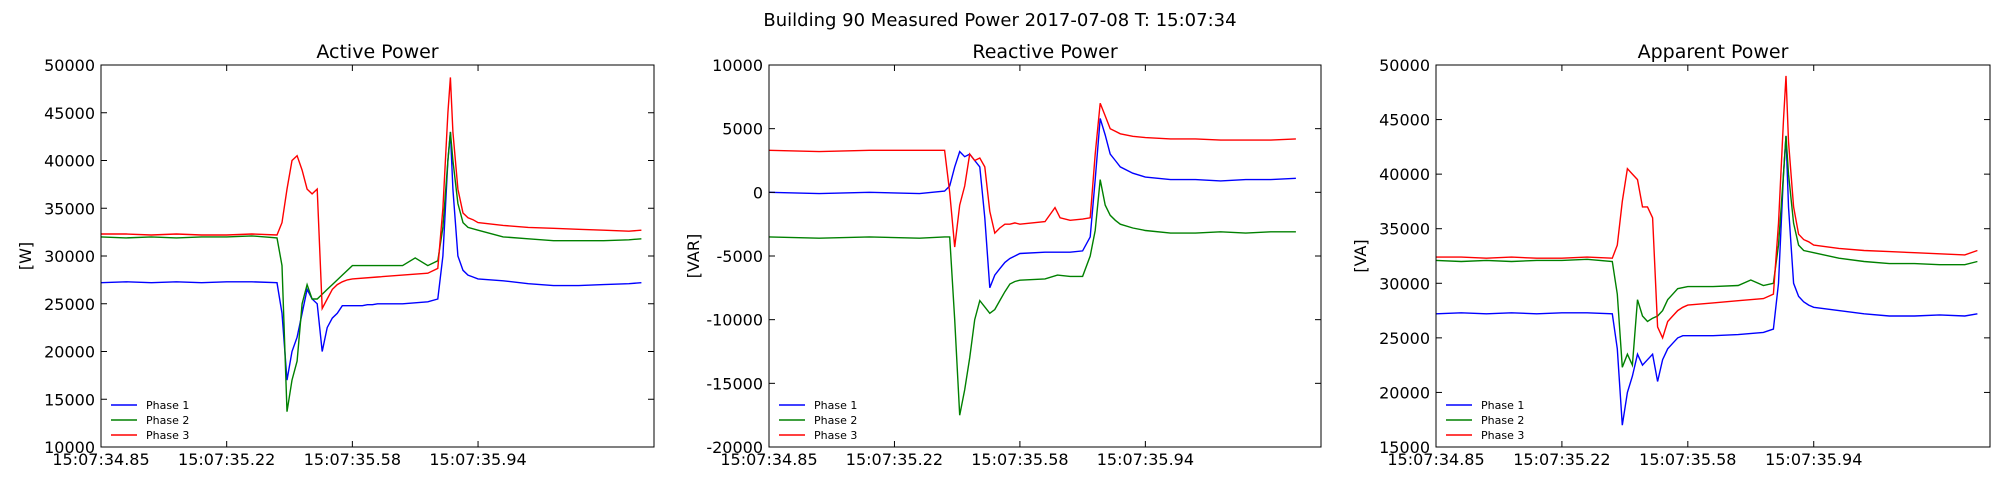 Image resolution: width=2000 pixels, height=500 pixels. I want to click on chart-title: Apparent Power, so click(1713, 52).